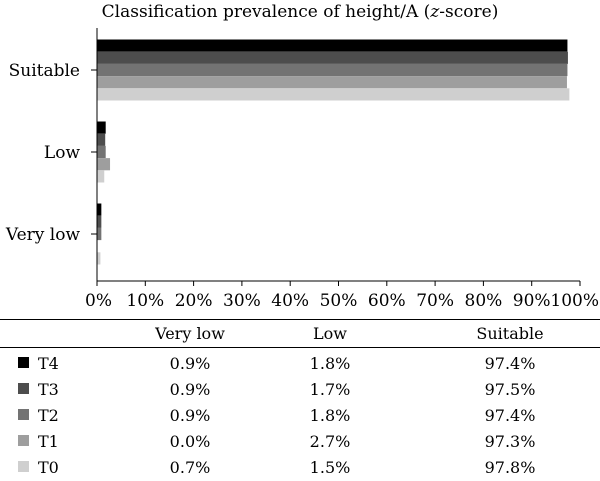  What do you see at coordinates (339, 301) in the screenshot?
I see `x-tick-label: 50%` at bounding box center [339, 301].